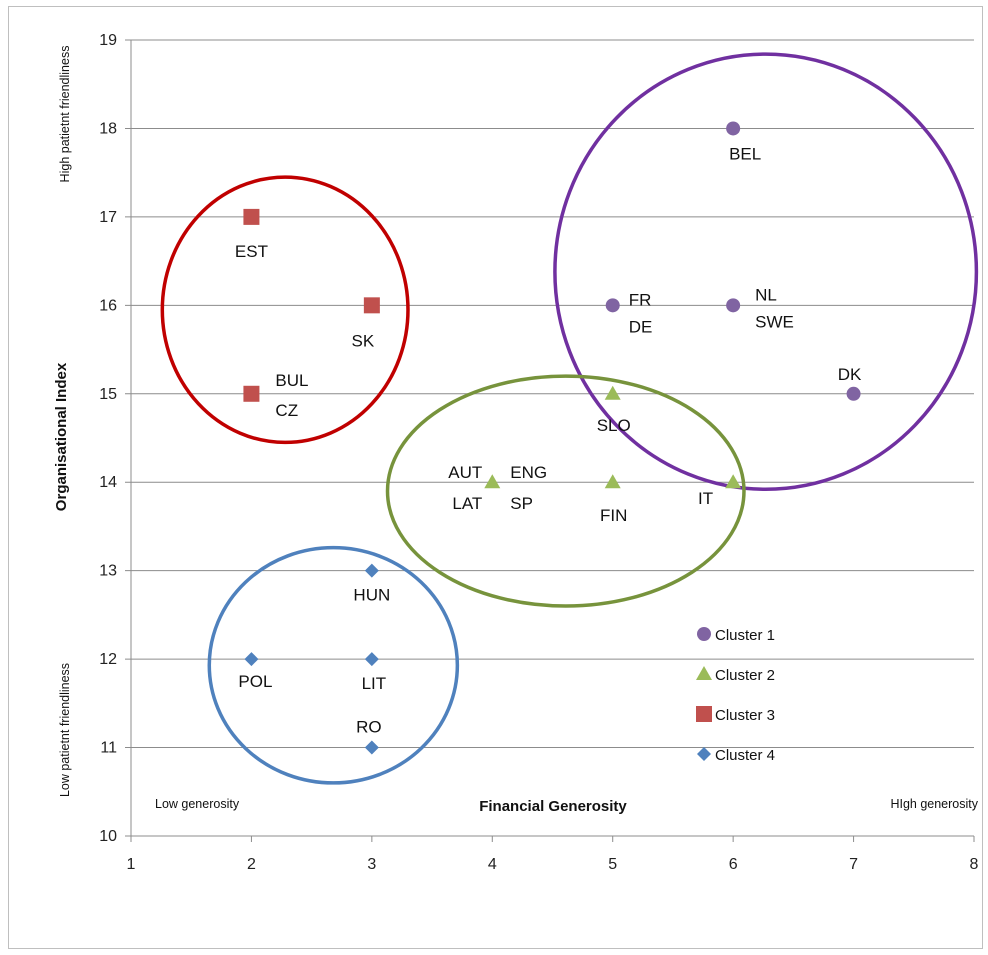 This screenshot has width=988, height=955. I want to click on point-label-sp: SP, so click(521, 503).